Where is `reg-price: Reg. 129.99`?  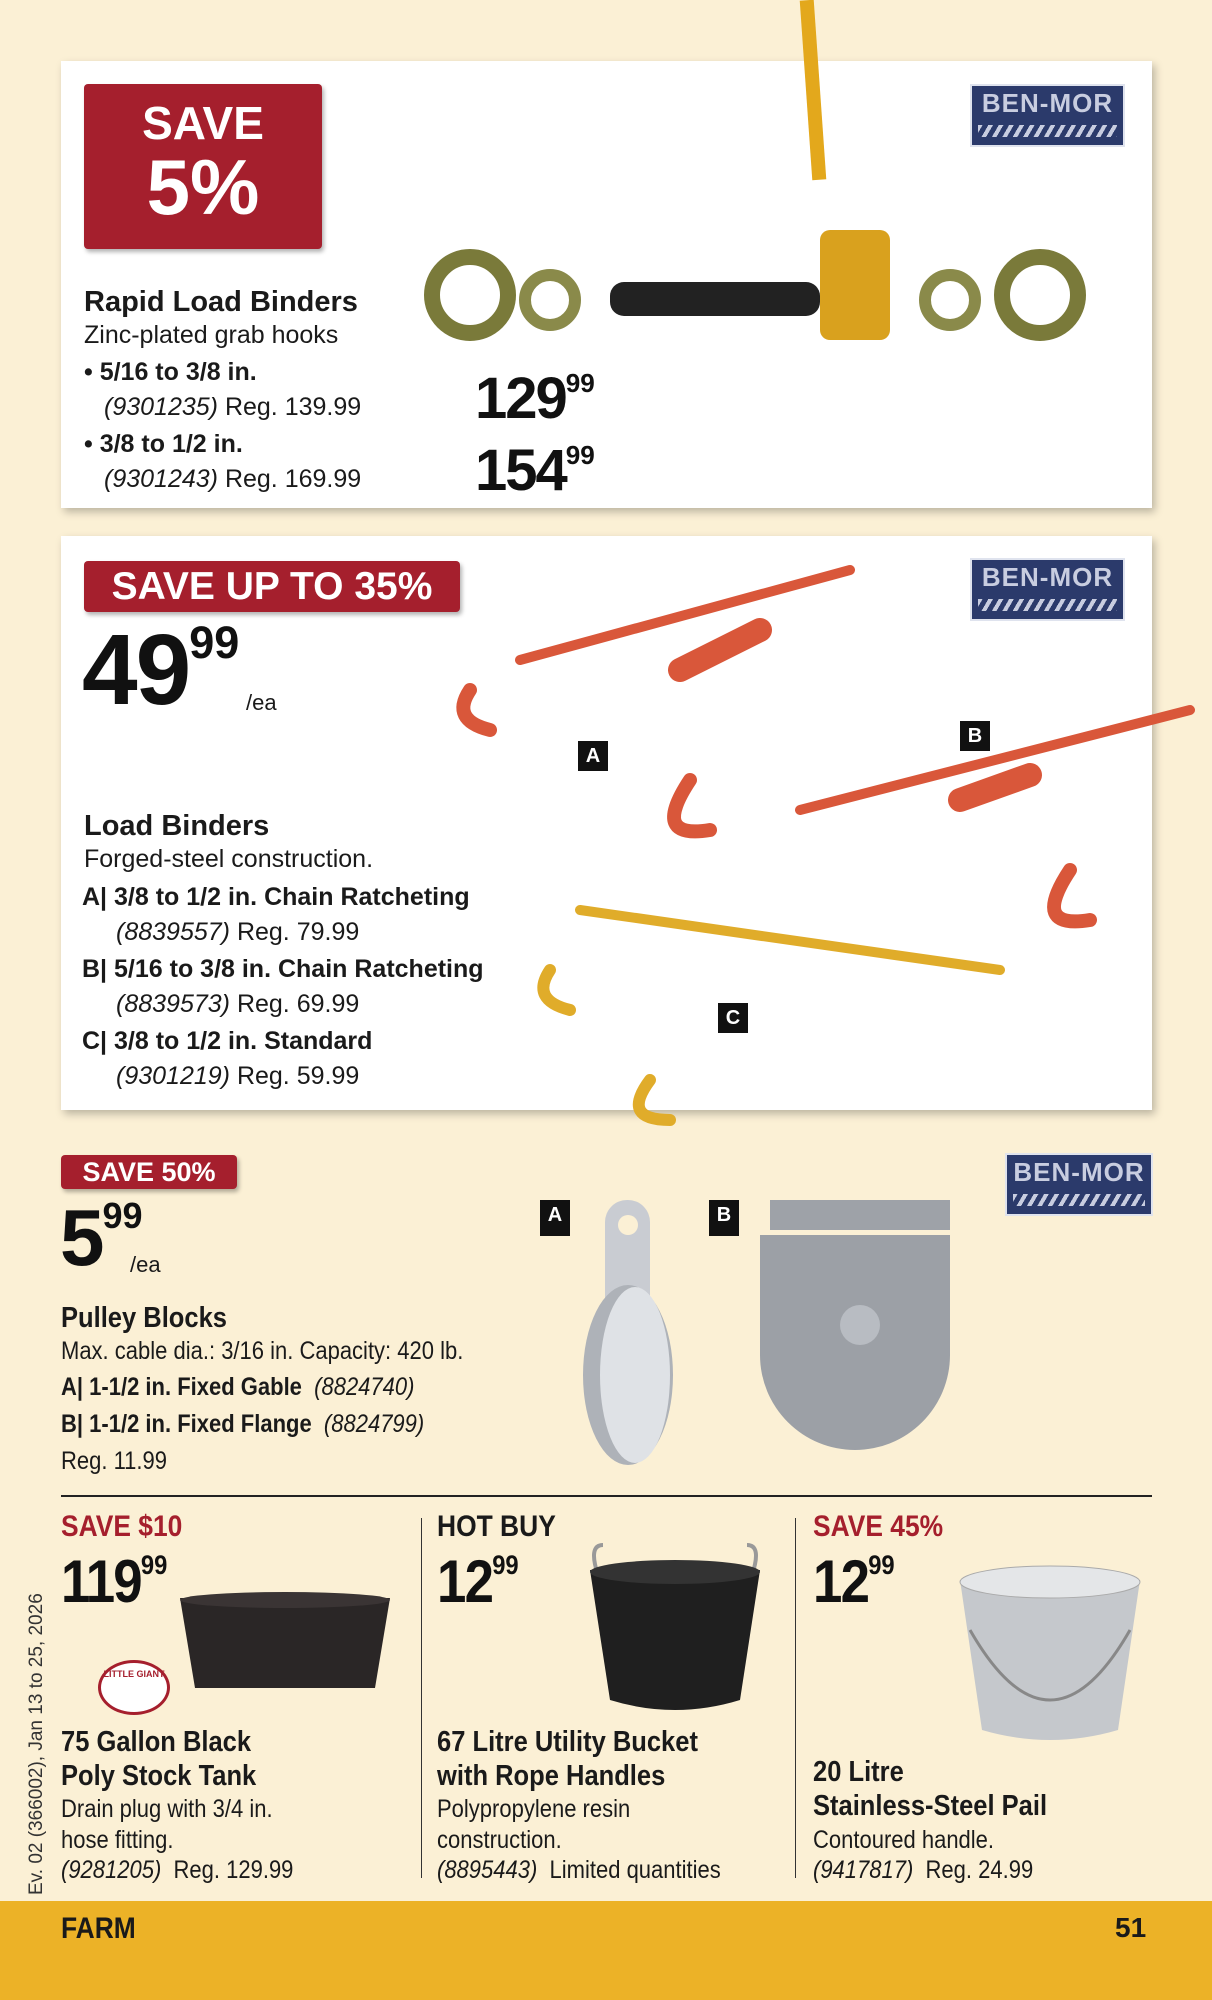
reg-price: Reg. 129.99 is located at coordinates (233, 1870).